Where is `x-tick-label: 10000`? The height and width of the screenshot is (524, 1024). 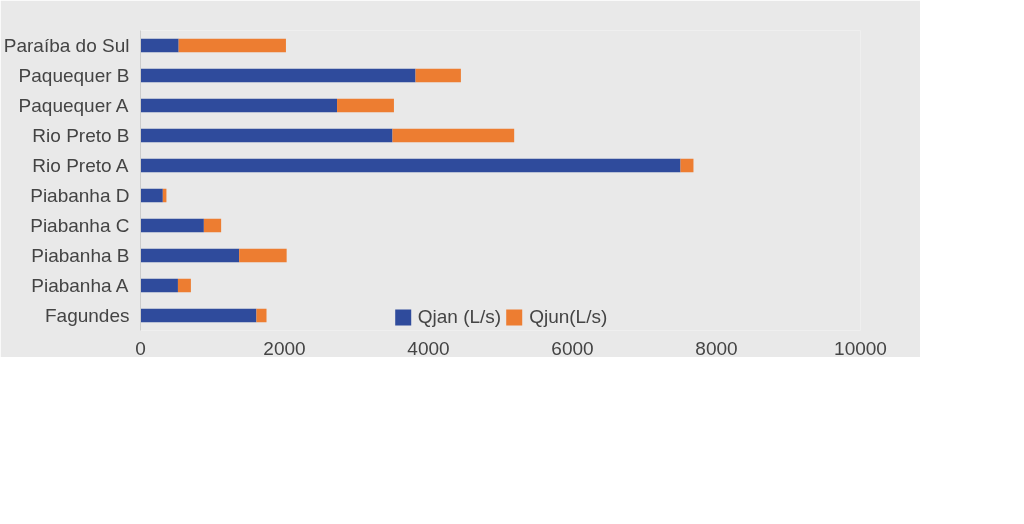 x-tick-label: 10000 is located at coordinates (860, 348).